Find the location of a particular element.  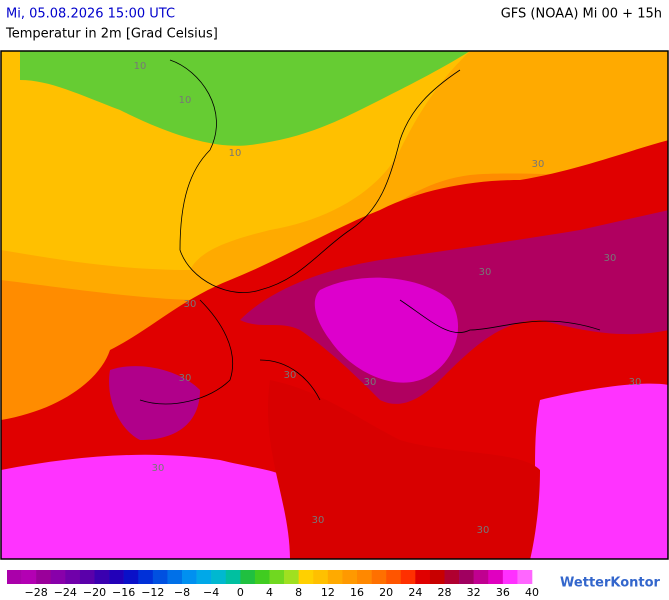

legend-tick-label: 36 is located at coordinates (503, 592).